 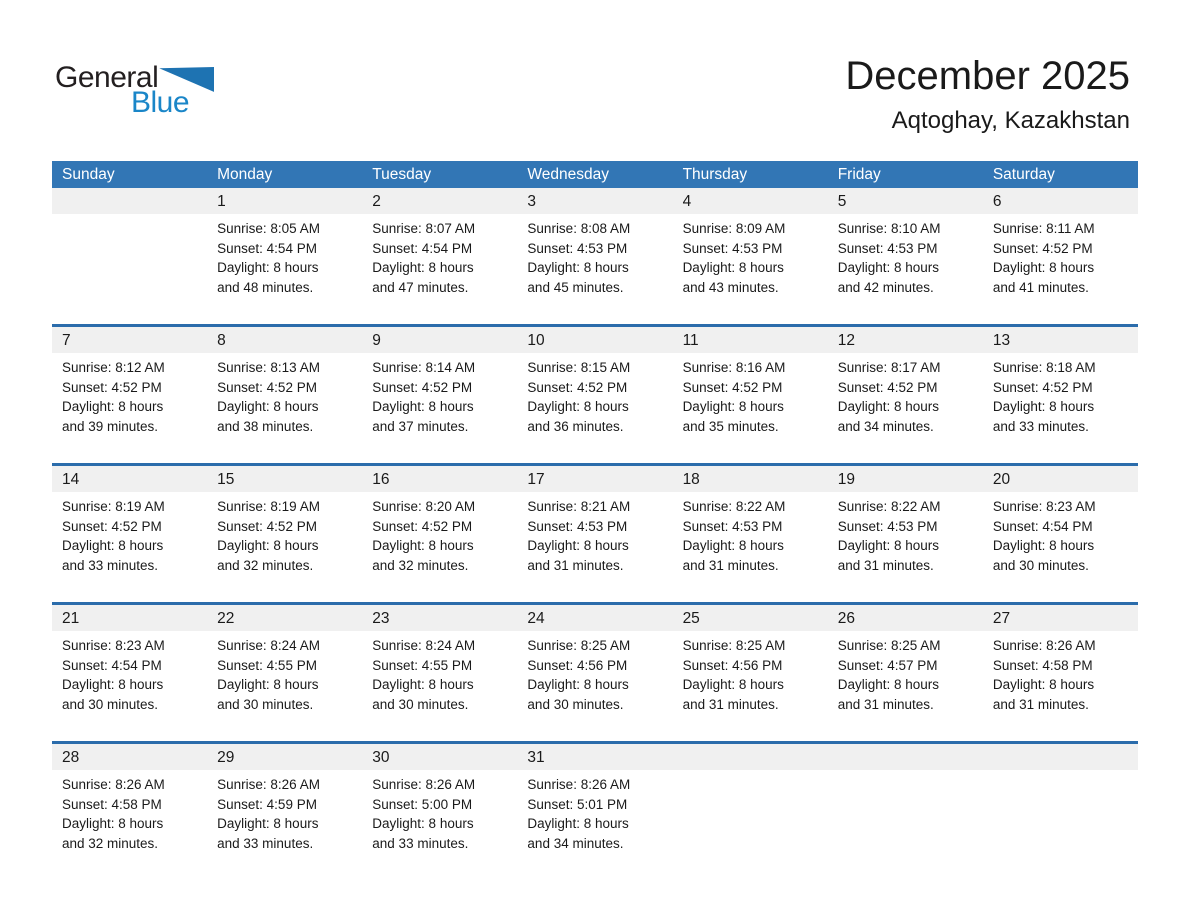 I want to click on sunset-text: Sunset: 4:58 PM, so click(x=1042, y=665).